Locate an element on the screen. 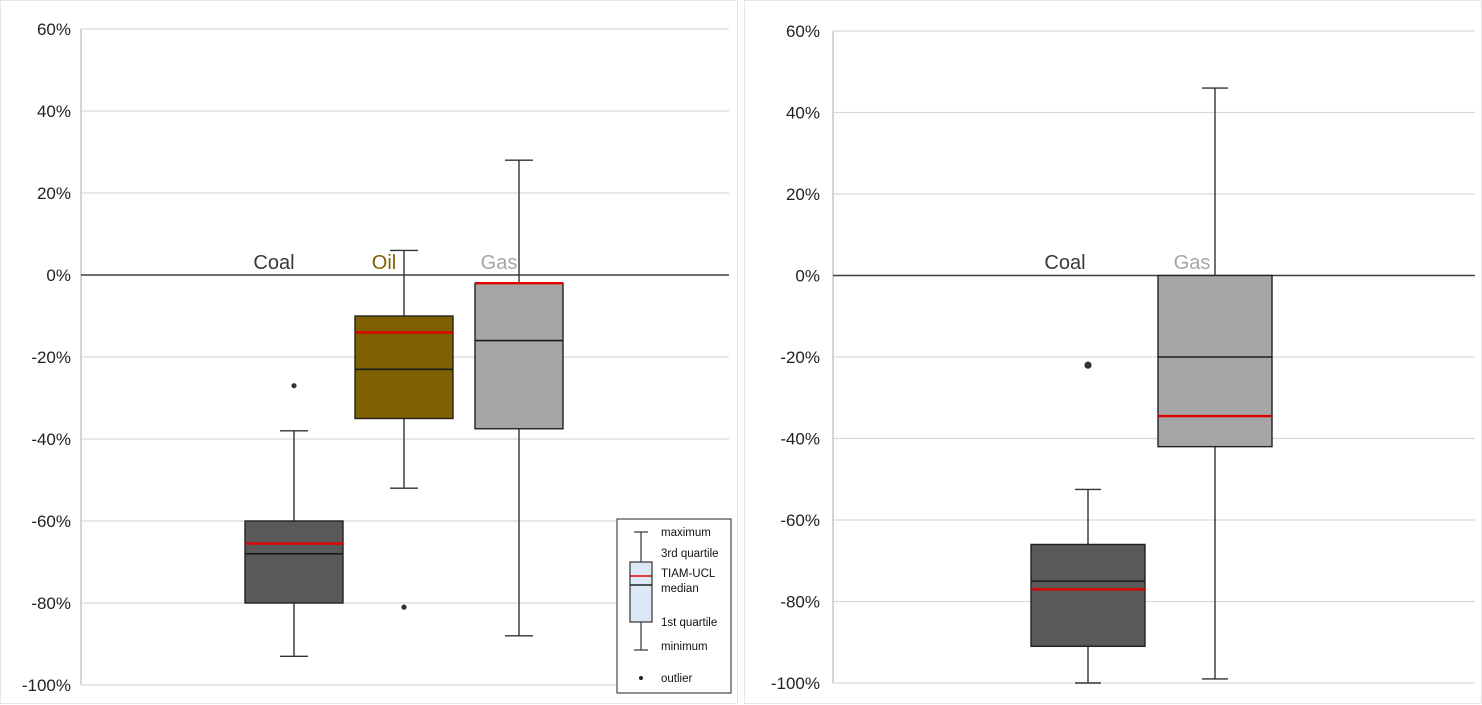 Image resolution: width=1482 pixels, height=705 pixels. left-y-tick-label: -20% is located at coordinates (51, 357).